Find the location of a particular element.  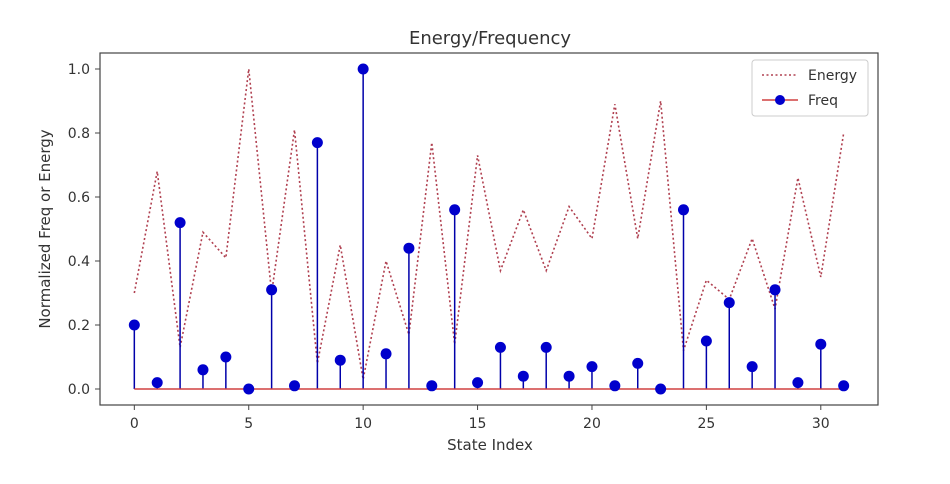

x-axis-label: State Index is located at coordinates (490, 445).